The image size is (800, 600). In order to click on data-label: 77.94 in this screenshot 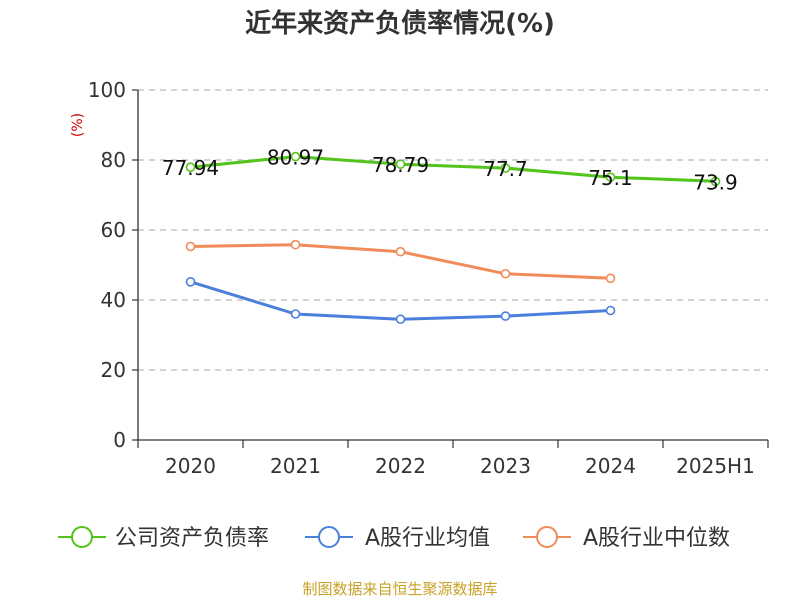, I will do `click(190, 168)`.